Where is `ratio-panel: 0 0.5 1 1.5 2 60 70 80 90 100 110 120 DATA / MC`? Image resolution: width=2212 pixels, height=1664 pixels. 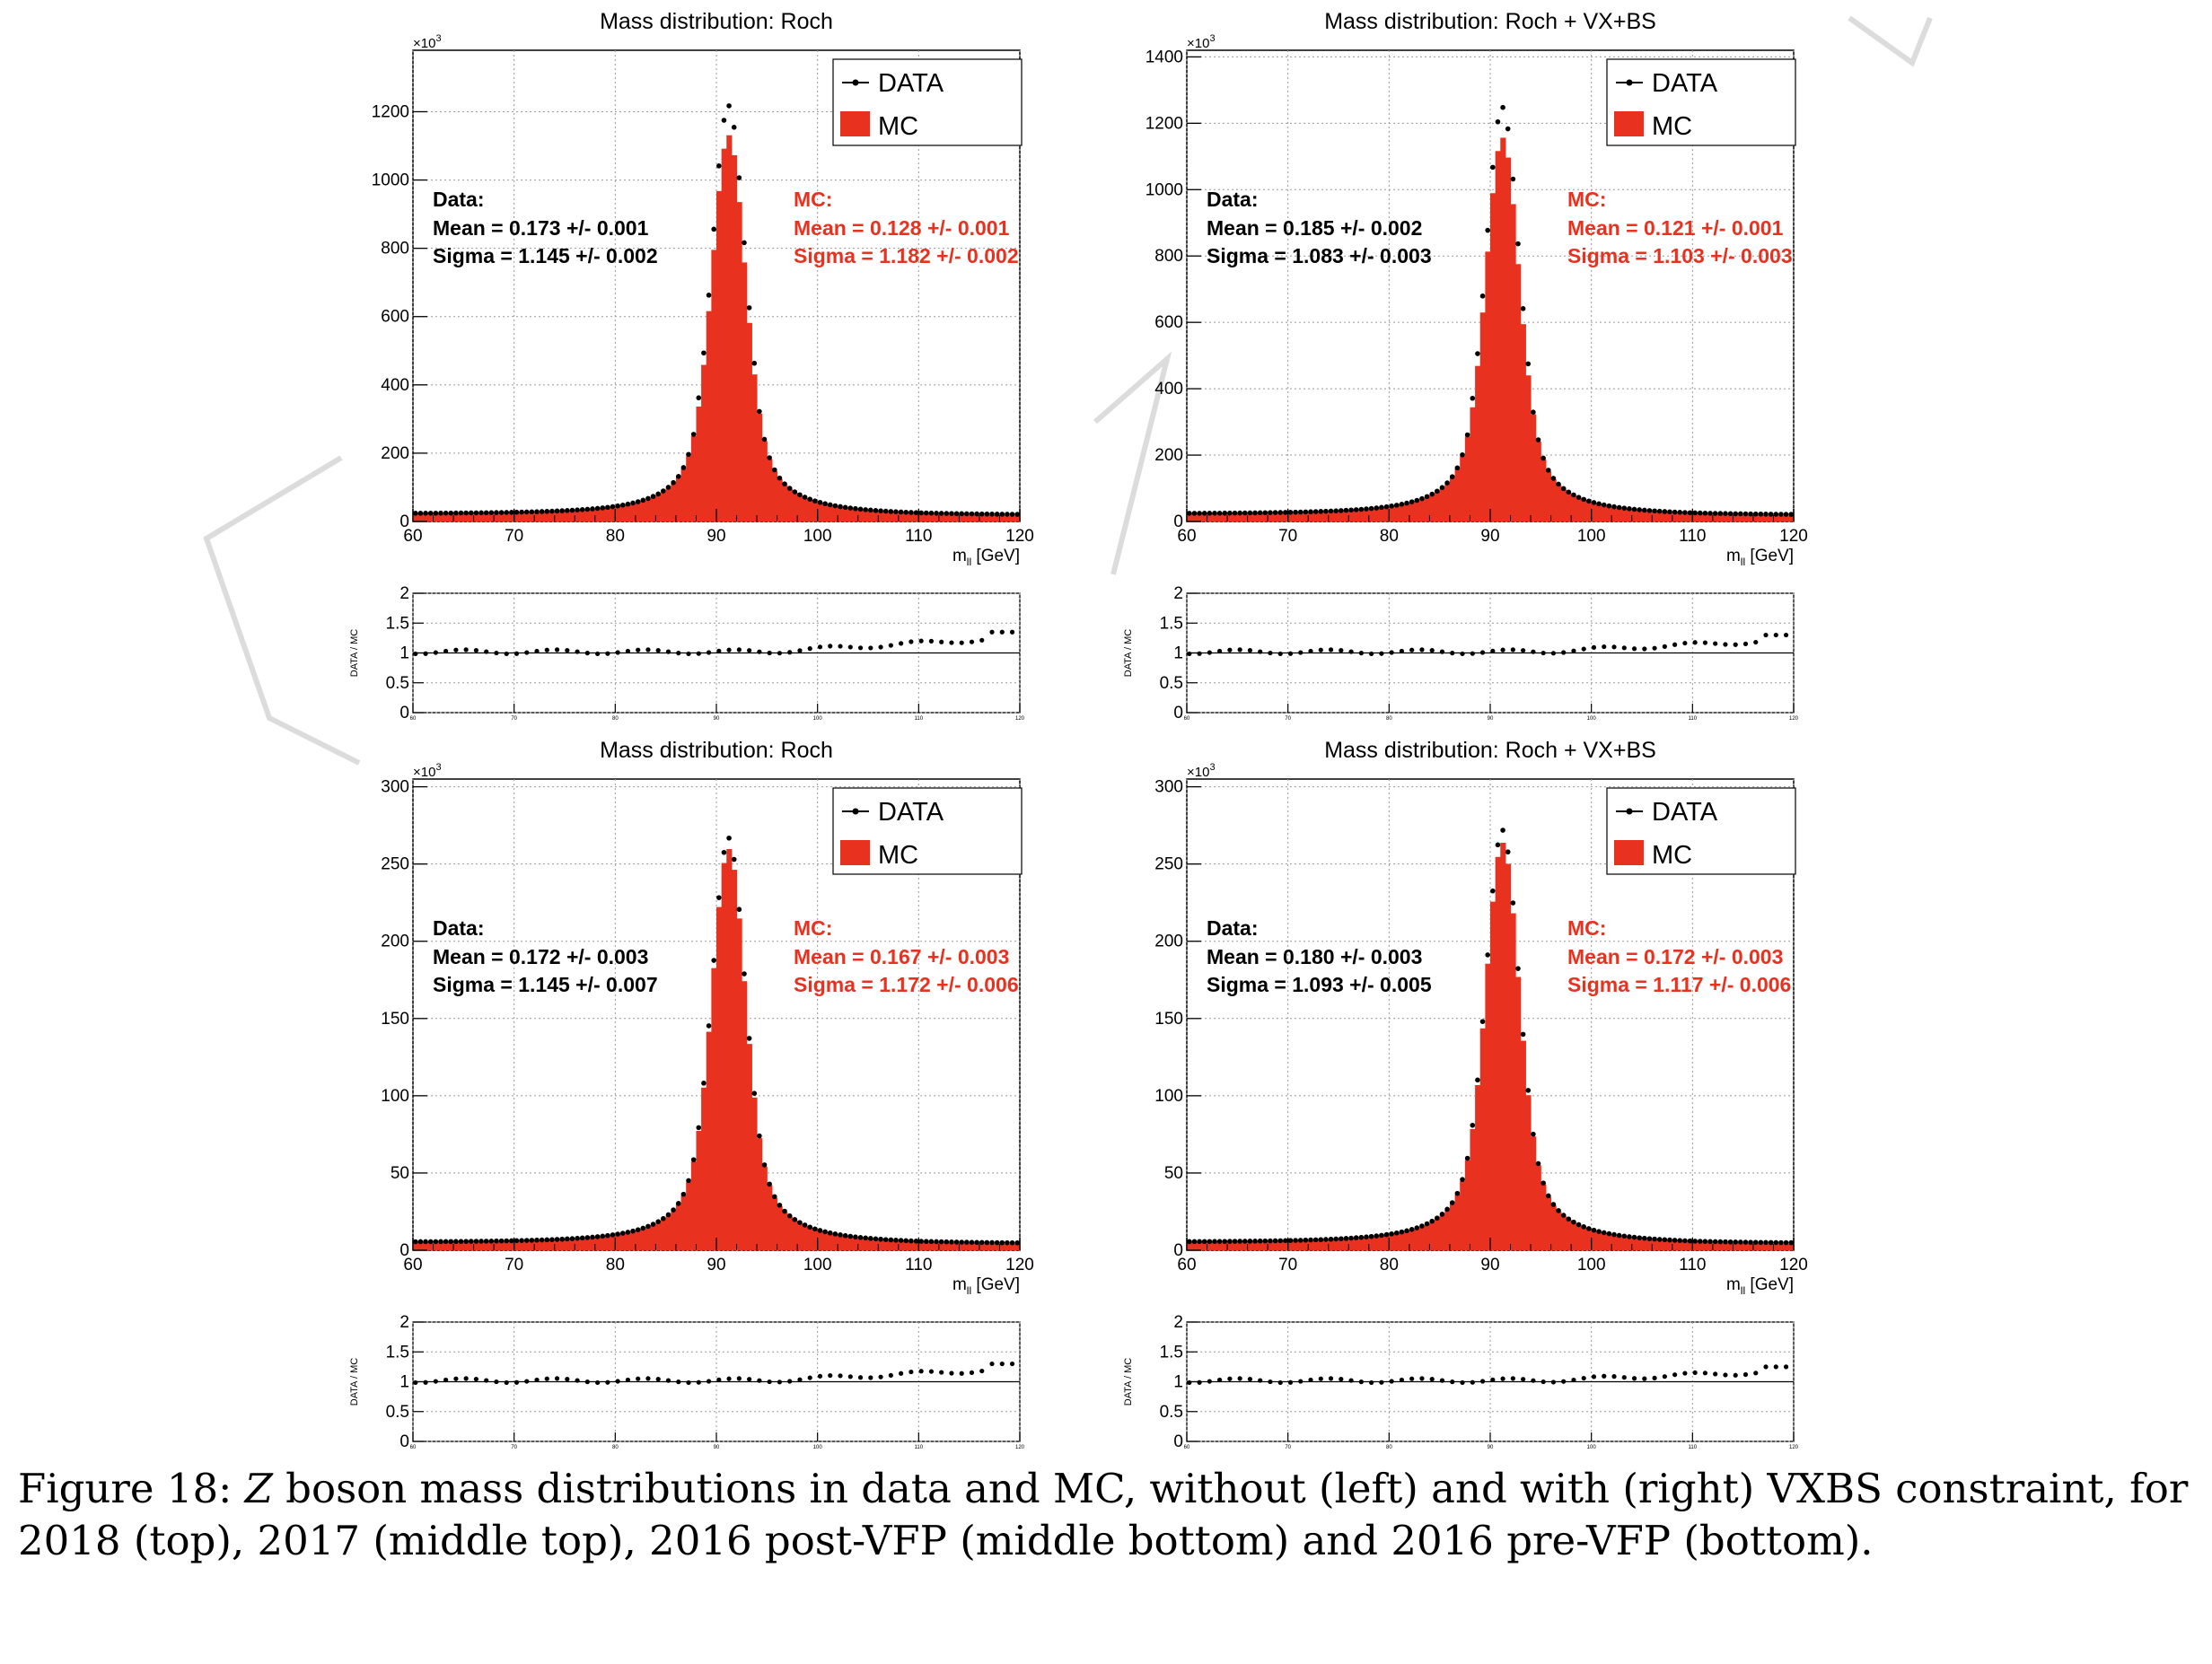 ratio-panel: 0 0.5 1 1.5 2 60 70 80 90 100 110 120 DATA / MC is located at coordinates (687, 1382).